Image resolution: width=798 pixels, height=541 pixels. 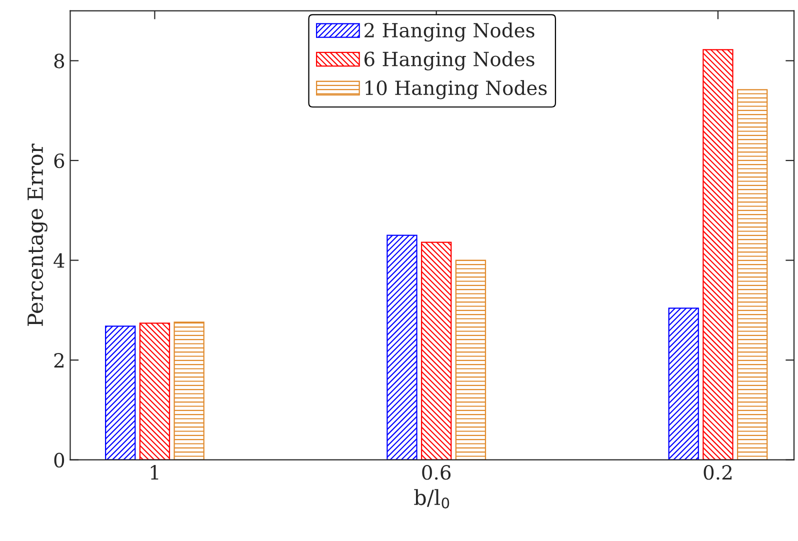 What do you see at coordinates (59, 260) in the screenshot?
I see `y-tick-label: 4` at bounding box center [59, 260].